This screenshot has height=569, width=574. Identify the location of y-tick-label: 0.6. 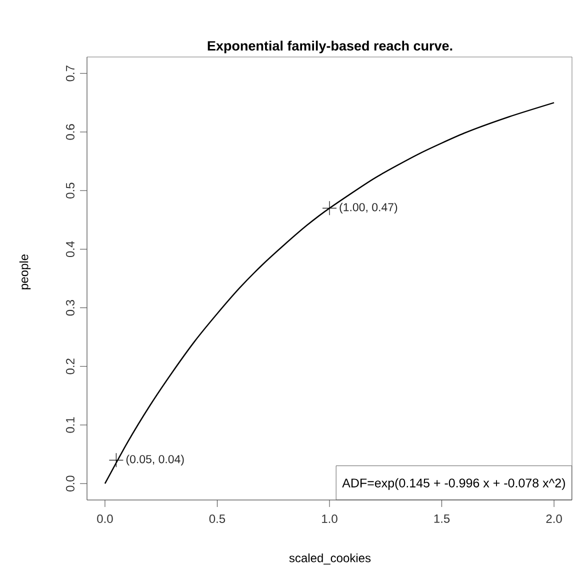
(70, 132).